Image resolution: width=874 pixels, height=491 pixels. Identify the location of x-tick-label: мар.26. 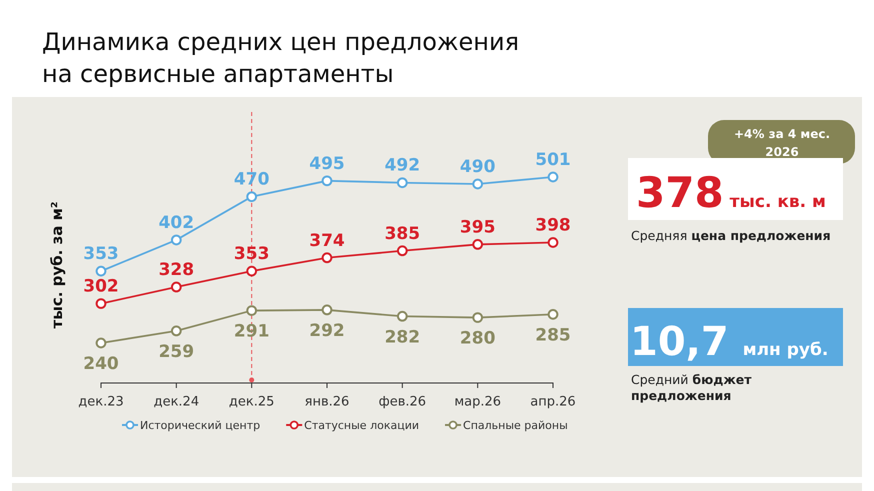
(478, 402).